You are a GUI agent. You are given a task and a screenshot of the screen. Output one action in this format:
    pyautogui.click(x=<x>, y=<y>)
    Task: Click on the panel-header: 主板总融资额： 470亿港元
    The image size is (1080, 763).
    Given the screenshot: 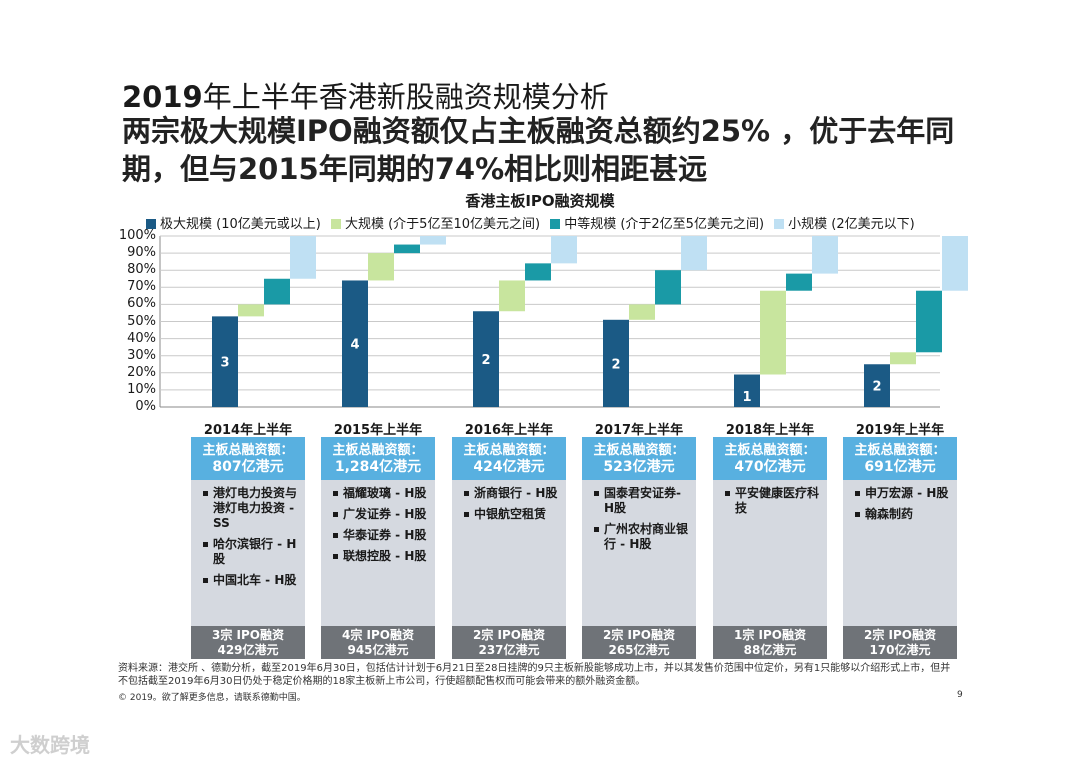 What is the action you would take?
    pyautogui.click(x=770, y=458)
    